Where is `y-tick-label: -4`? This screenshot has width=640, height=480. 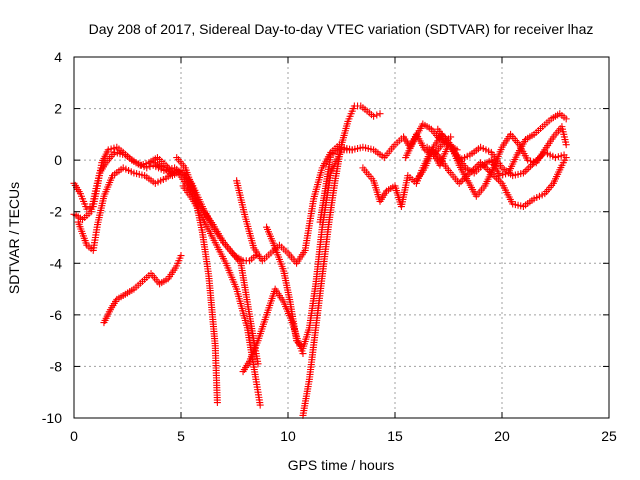 y-tick-label: -4 is located at coordinates (56, 263).